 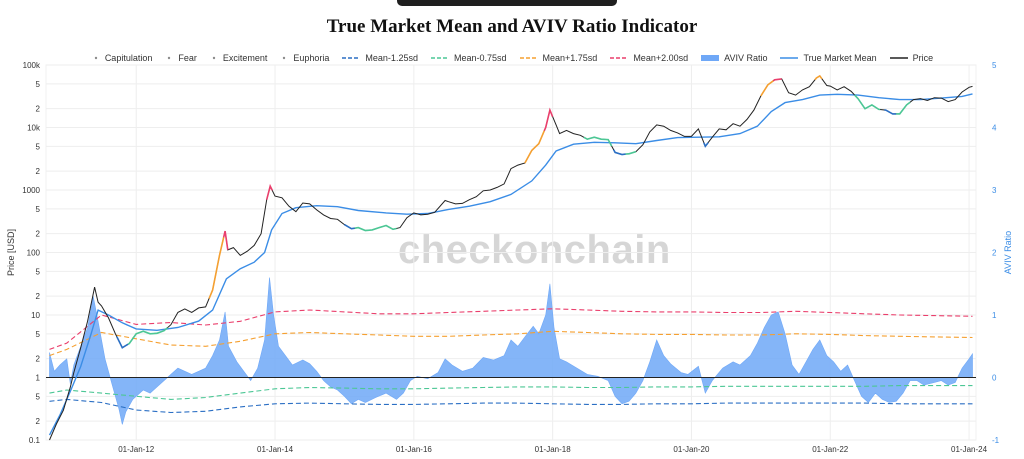 What do you see at coordinates (480, 58) in the screenshot?
I see `legend-label: Mean-0.75sd` at bounding box center [480, 58].